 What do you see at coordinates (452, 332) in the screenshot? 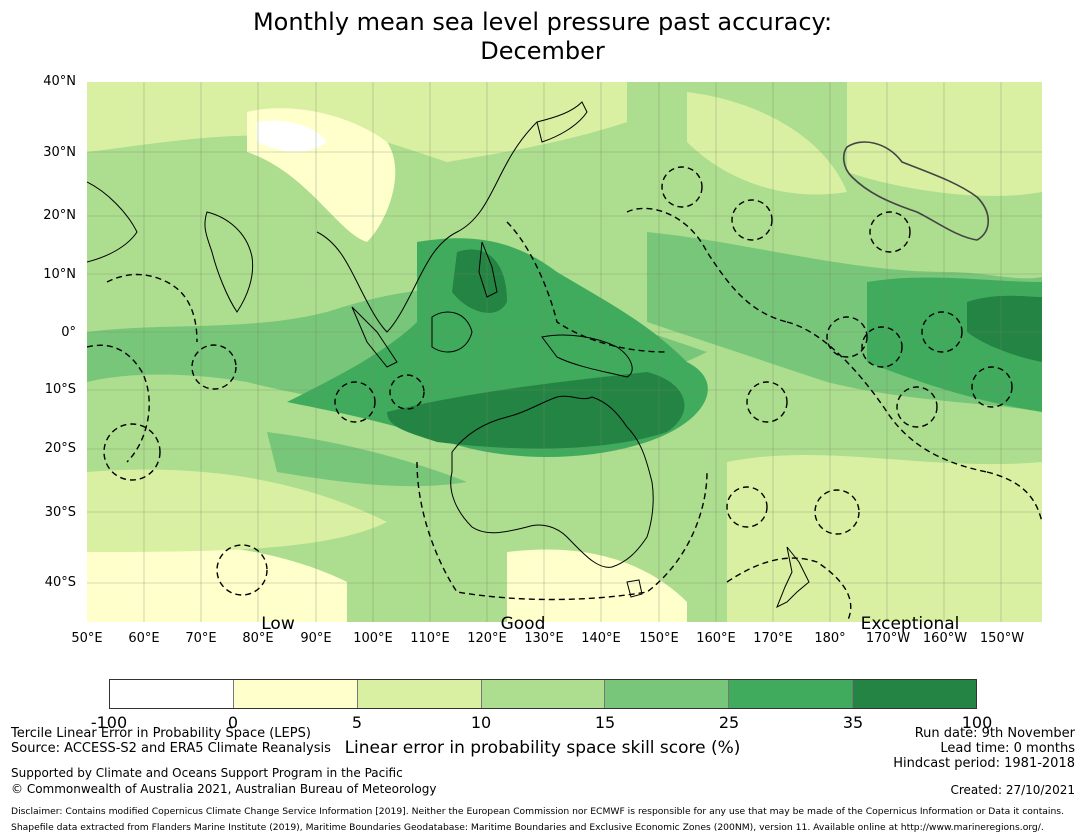
I see `borneo-coast` at bounding box center [452, 332].